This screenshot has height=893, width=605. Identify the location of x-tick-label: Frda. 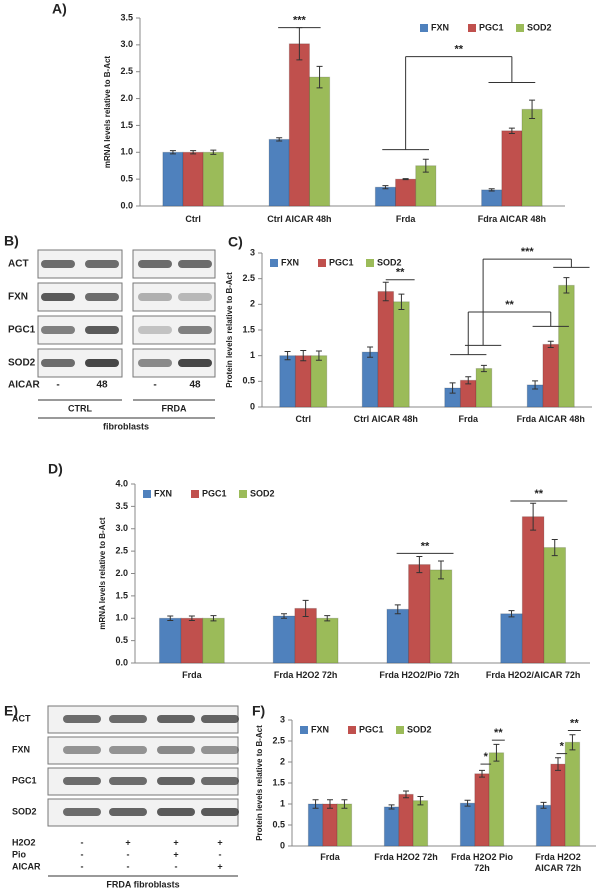
(468, 419).